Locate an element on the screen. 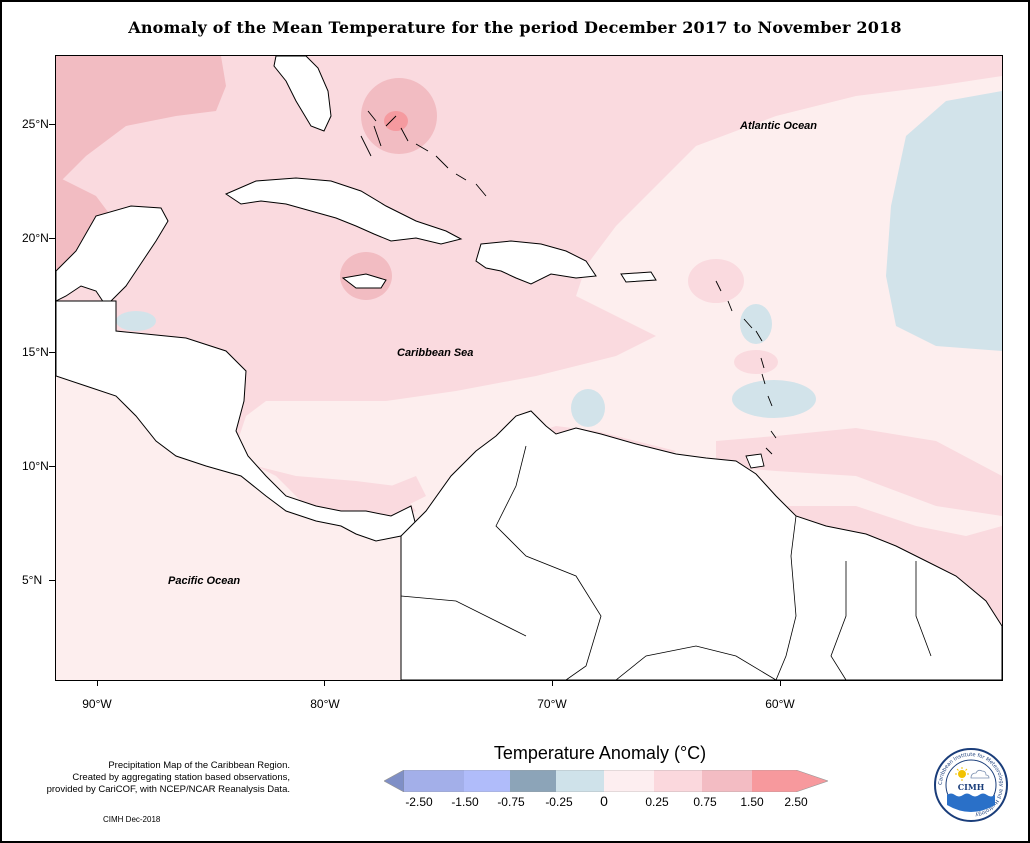 Image resolution: width=1030 pixels, height=843 pixels. land-hispaniola is located at coordinates (536, 262).